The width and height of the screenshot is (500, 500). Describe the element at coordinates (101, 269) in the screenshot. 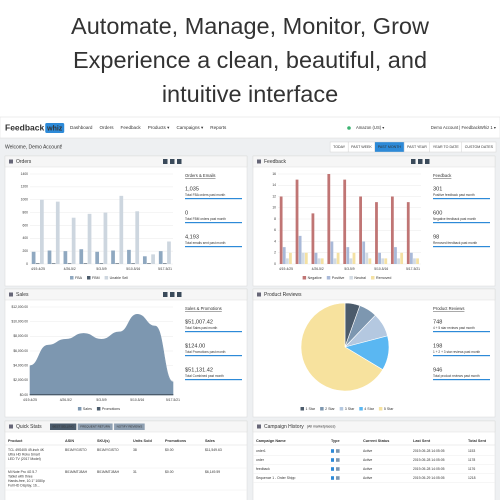

I see `x-tick-label: 5/3-5/9` at that location.